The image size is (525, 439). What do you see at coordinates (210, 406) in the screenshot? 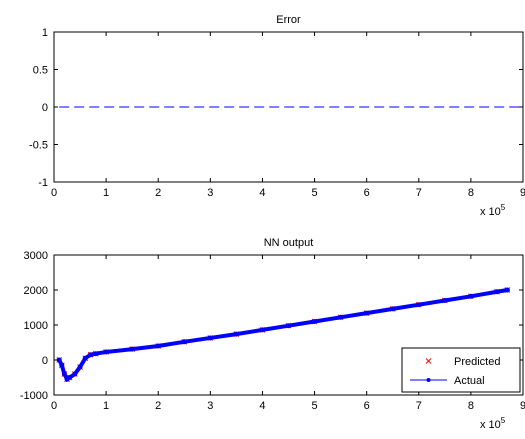
I see `nn-output-plot-x-tick-label: 3` at bounding box center [210, 406].